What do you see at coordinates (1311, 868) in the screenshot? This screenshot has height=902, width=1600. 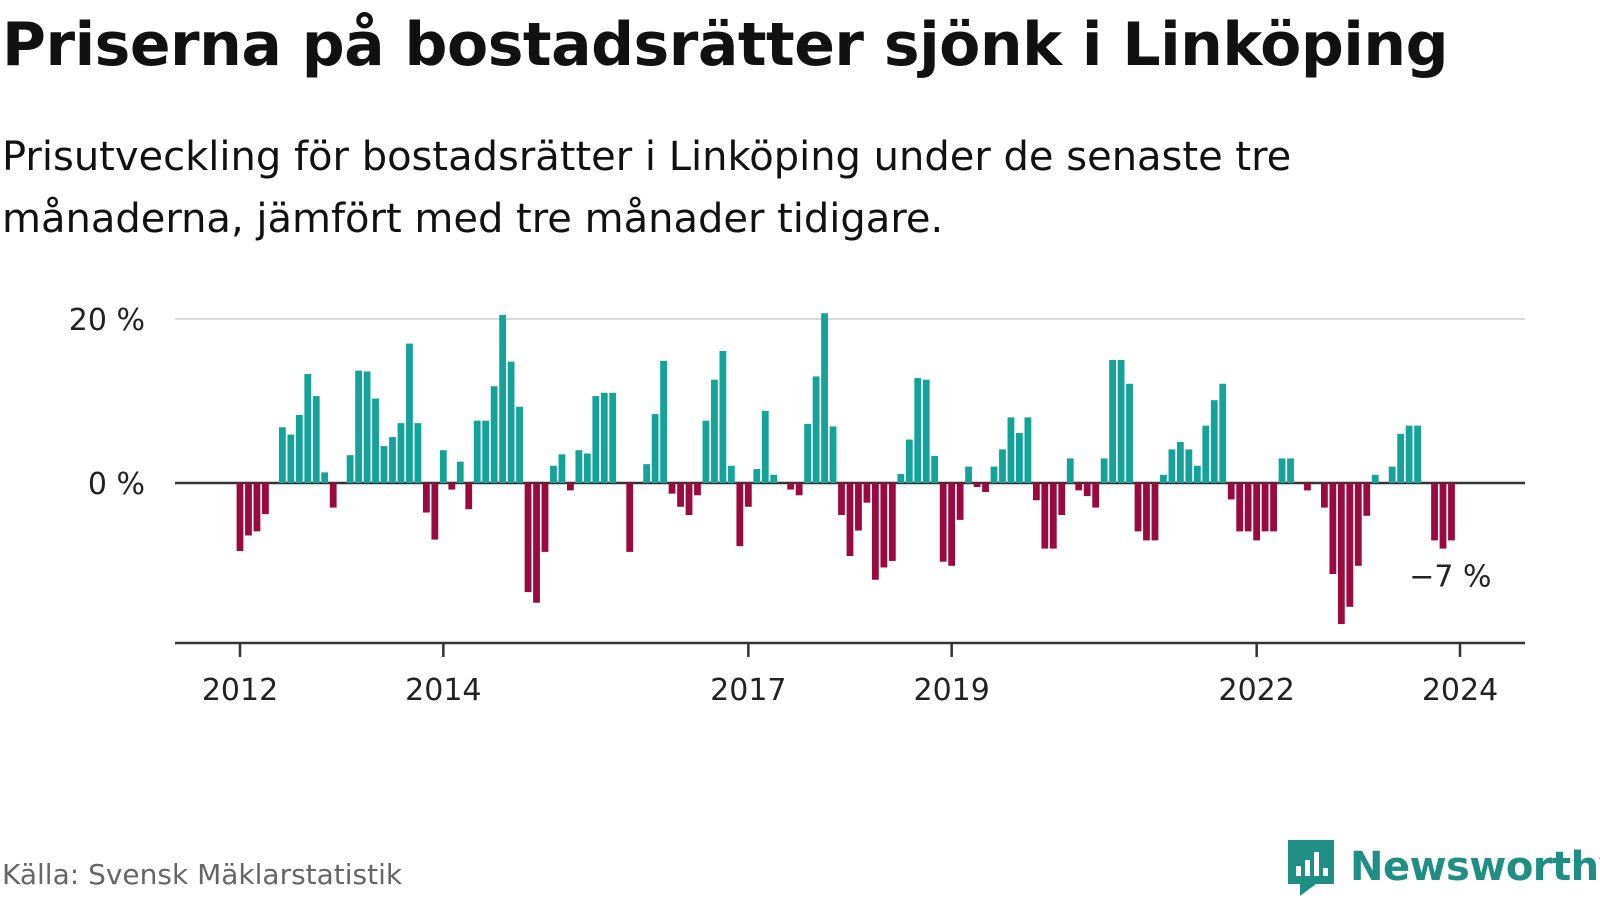 I see `newsworthy-logo-icon` at bounding box center [1311, 868].